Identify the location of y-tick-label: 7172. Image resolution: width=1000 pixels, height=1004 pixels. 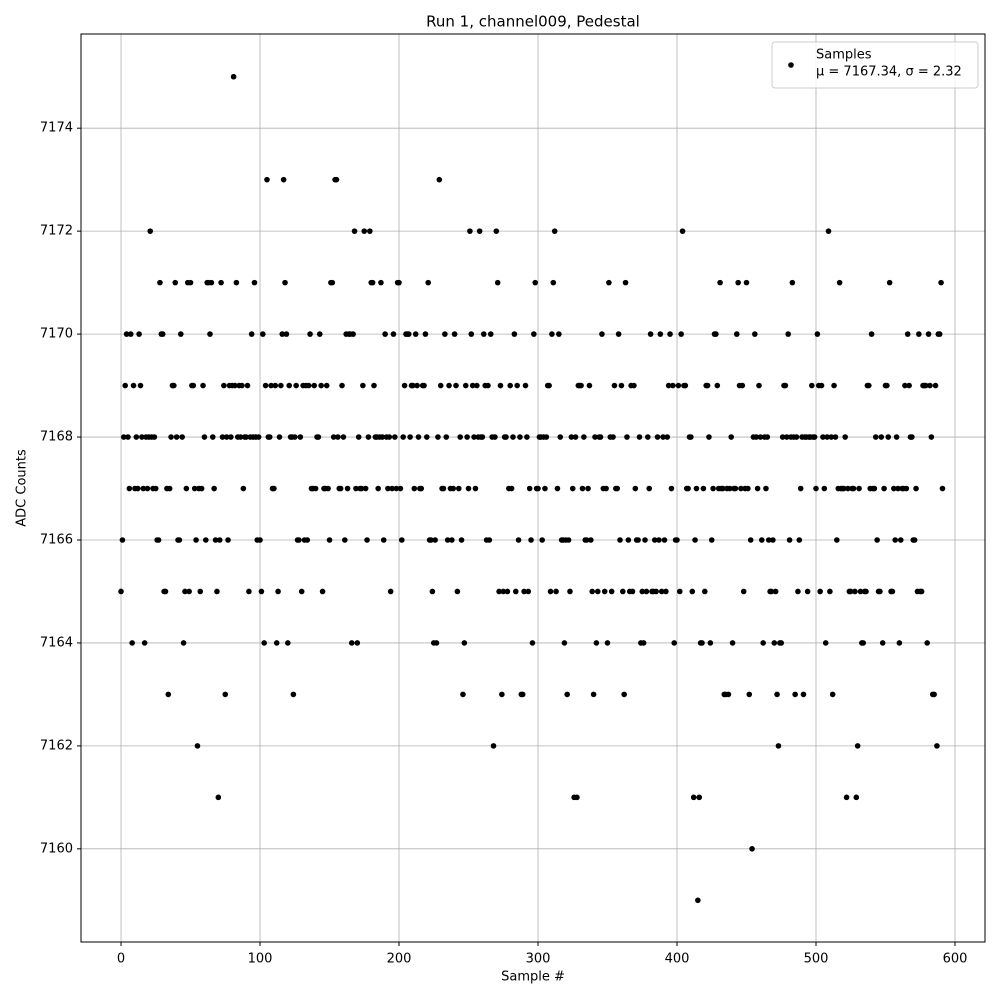
(56, 231).